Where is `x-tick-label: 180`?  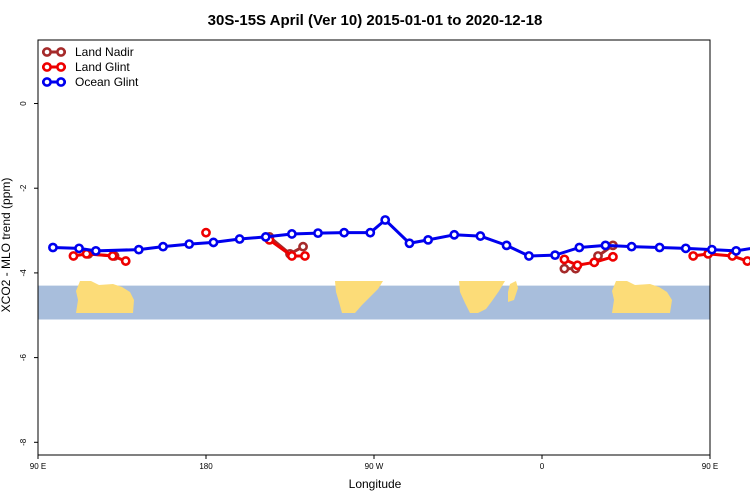
x-tick-label: 180 is located at coordinates (206, 466).